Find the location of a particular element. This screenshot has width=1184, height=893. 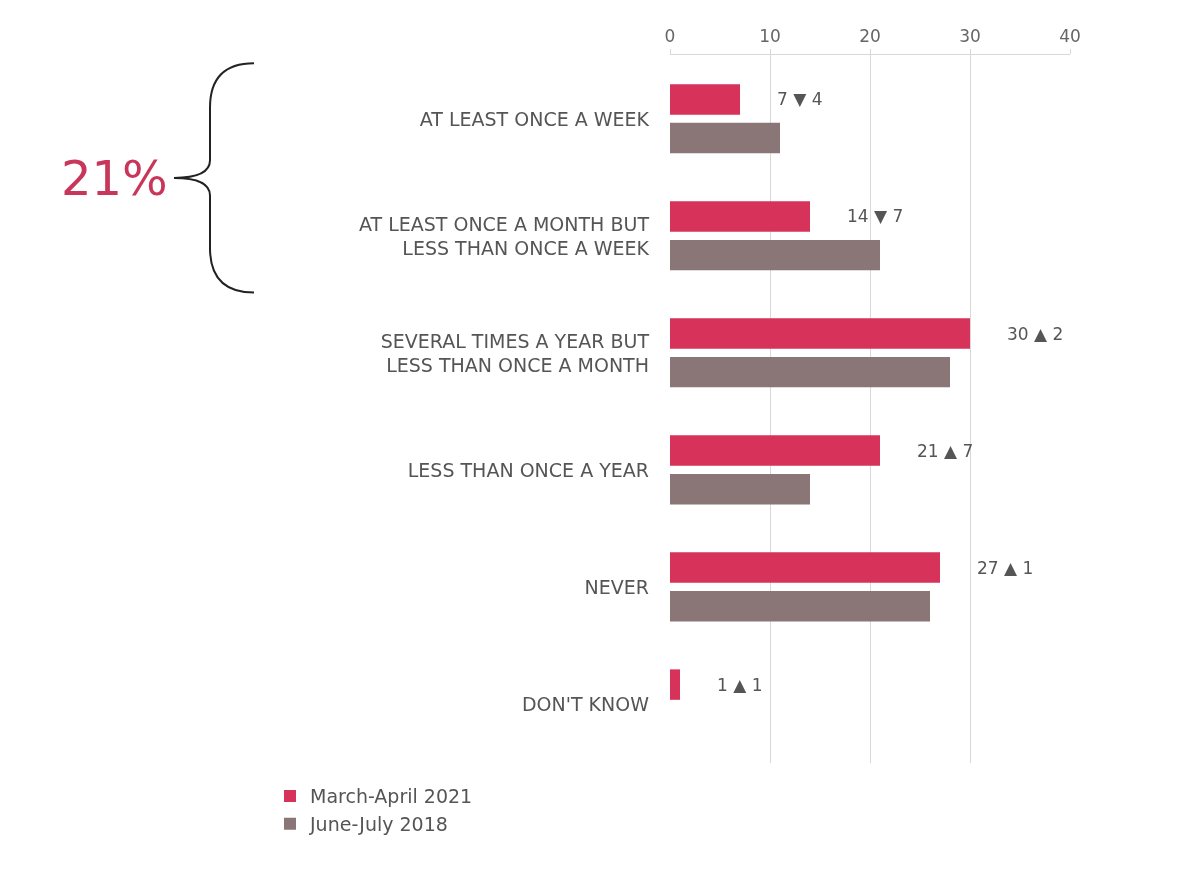

x-tick-label: 10 is located at coordinates (770, 36).